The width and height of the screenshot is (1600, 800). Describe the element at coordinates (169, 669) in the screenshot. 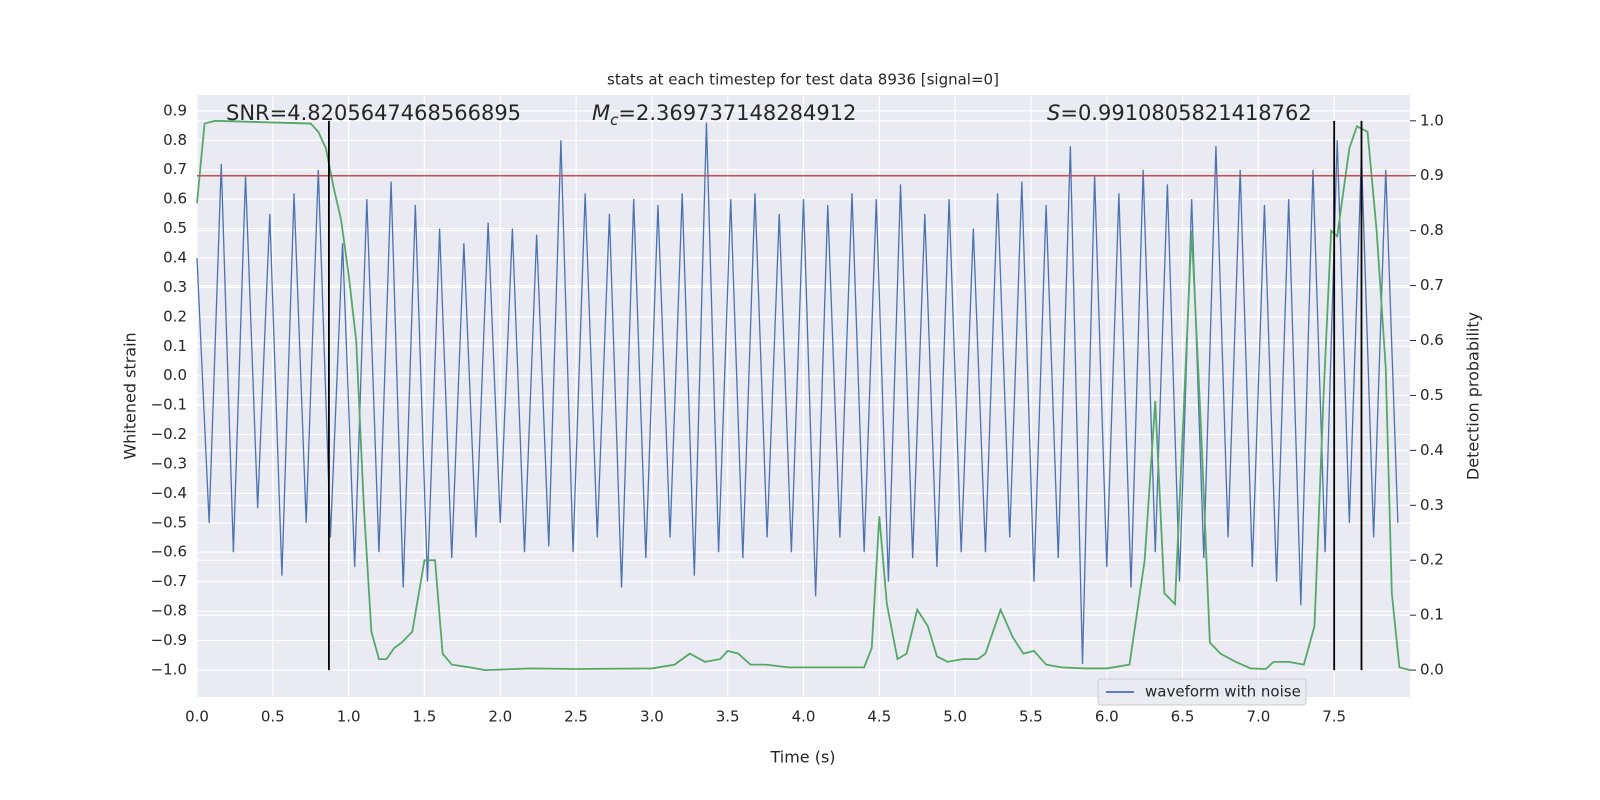

I see `y-tick-label: −1.0` at that location.